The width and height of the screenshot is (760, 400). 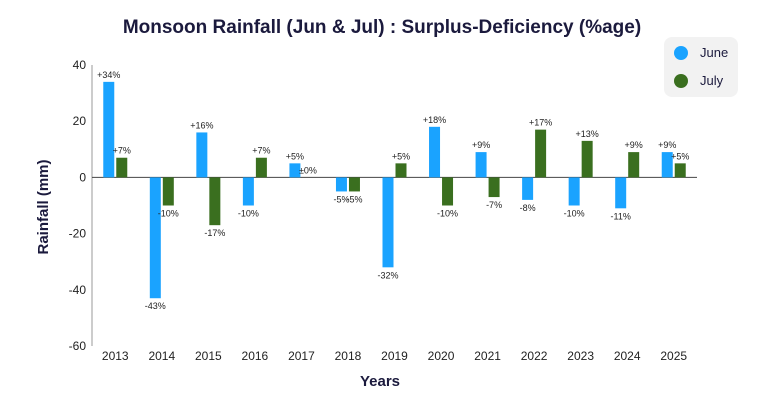 I want to click on data-label-june: +16%, so click(x=201, y=125).